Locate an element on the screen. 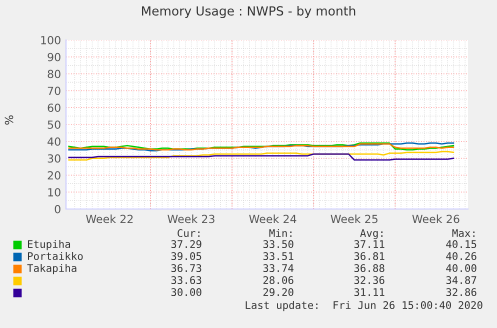 This screenshot has height=328, width=497. text: Cur: is located at coordinates (189, 233).